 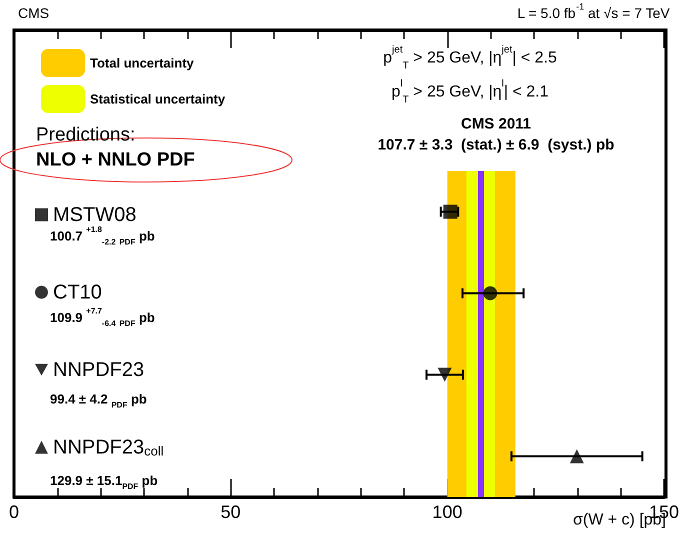 I want to click on annotation: 100.7 +1.8-2.2 PDF pb, so click(x=102, y=235).